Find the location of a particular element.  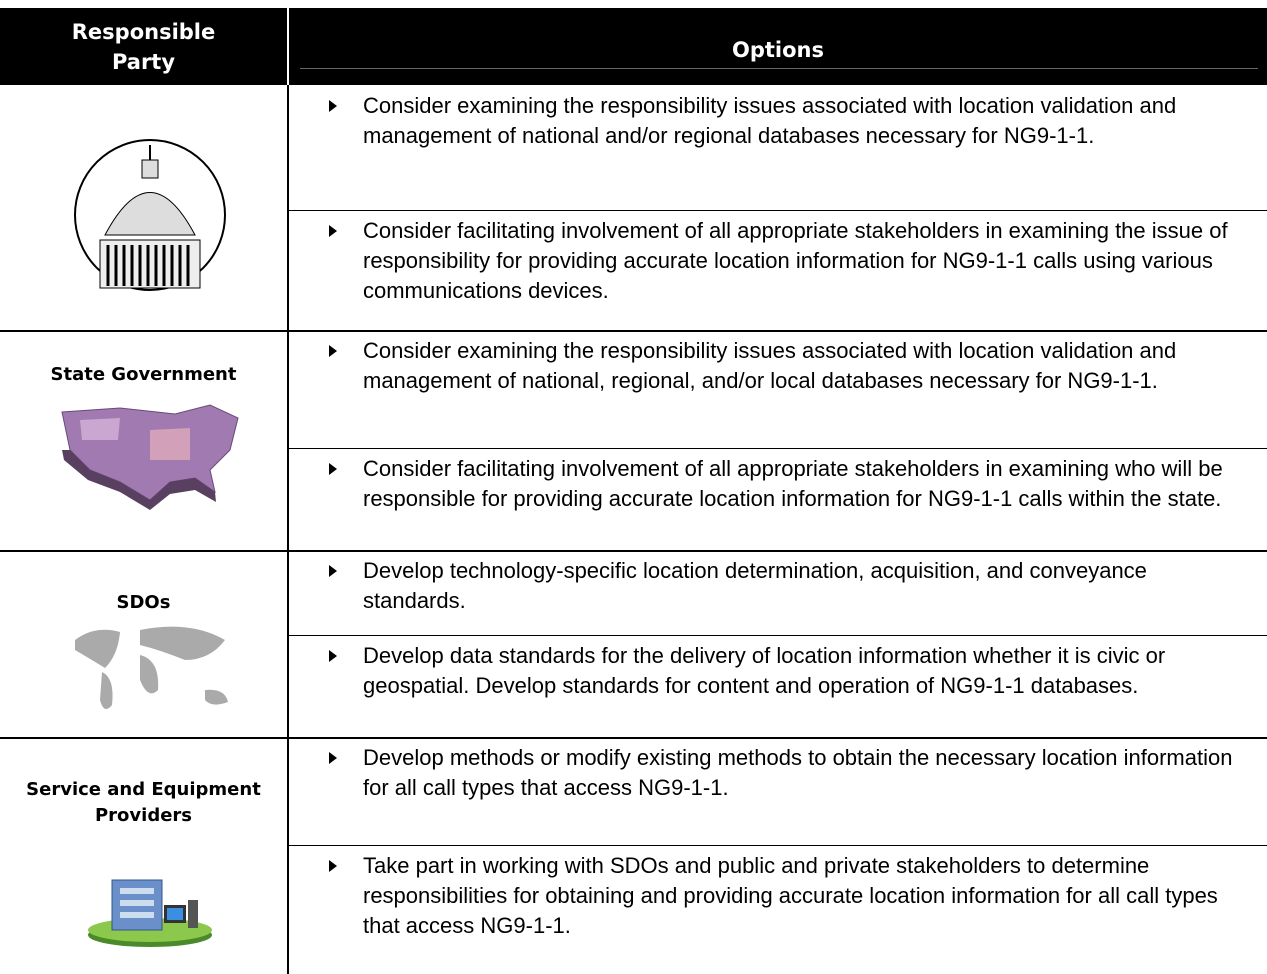

party-label: SDOs is located at coordinates (143, 602).